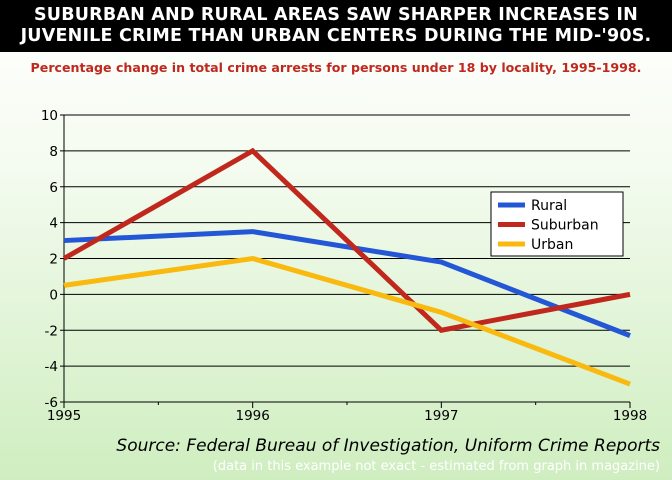 This screenshot has width=672, height=480. What do you see at coordinates (53, 260) in the screenshot?
I see `y-tick-label: 2` at bounding box center [53, 260].